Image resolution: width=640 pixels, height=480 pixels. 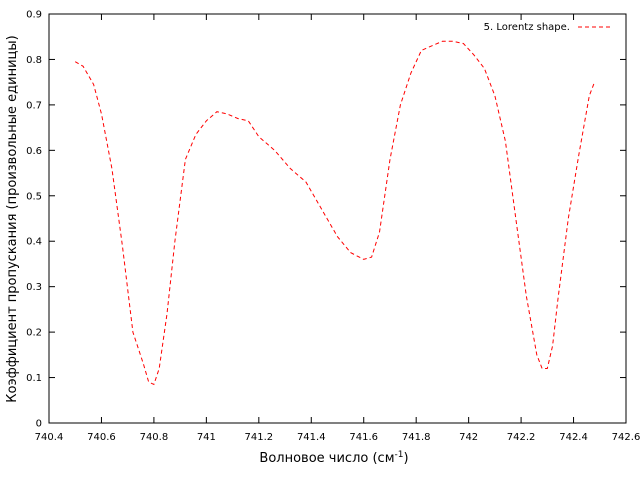 I want to click on x-tick-label: 742.6, so click(x=626, y=437).